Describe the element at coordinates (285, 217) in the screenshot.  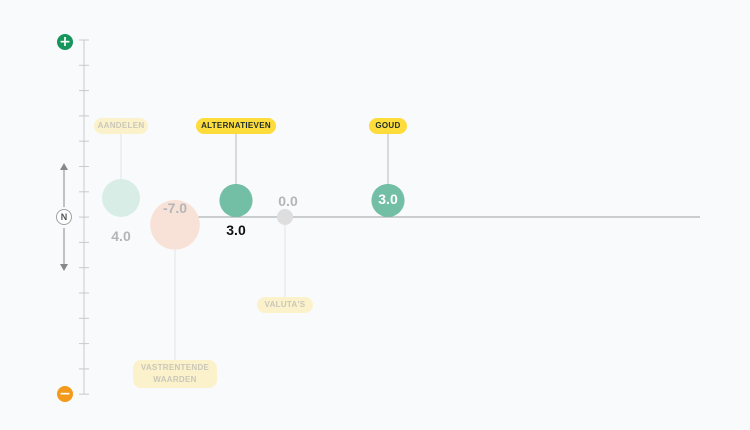
I see `bubble-valuta-s` at that location.